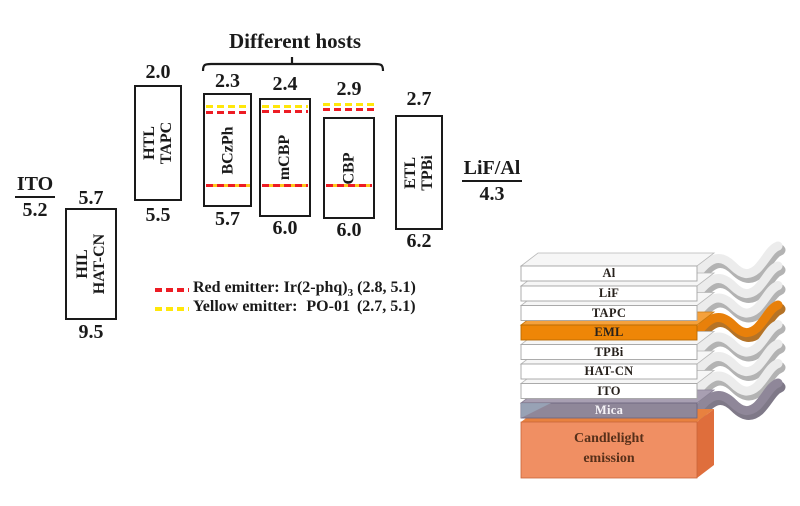 The width and height of the screenshot is (800, 506). Describe the element at coordinates (492, 194) in the screenshot. I see `lifal-work-function: 4.3` at that location.